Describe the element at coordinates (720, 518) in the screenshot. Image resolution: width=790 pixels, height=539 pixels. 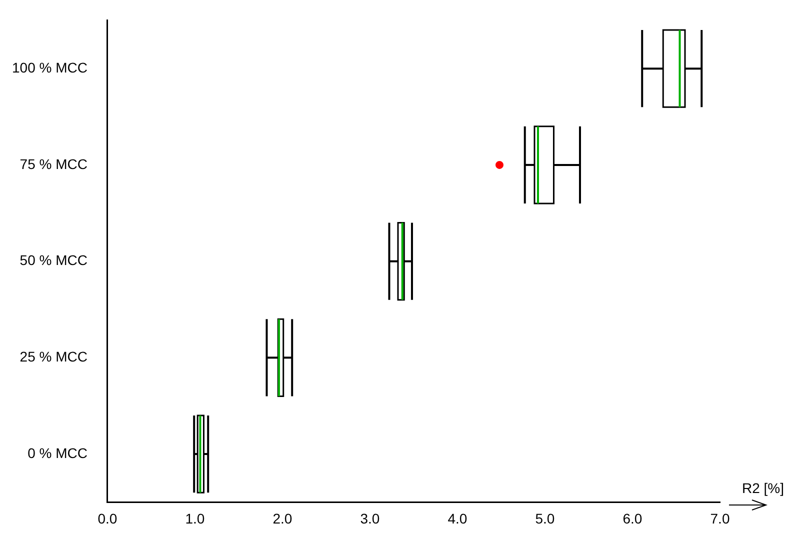
I see `x-tick-label: 7.0` at that location.